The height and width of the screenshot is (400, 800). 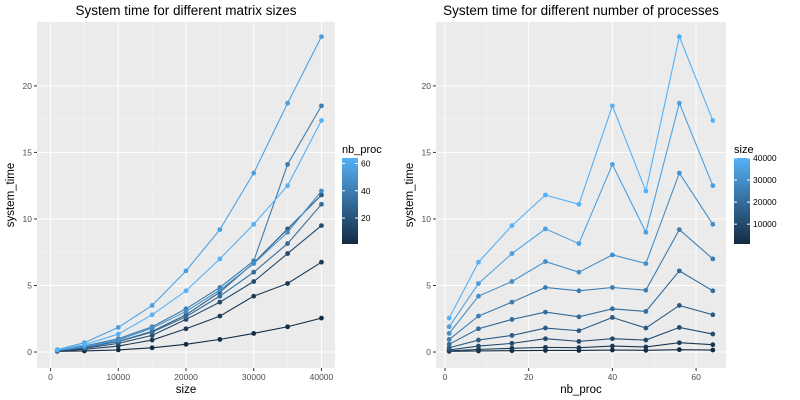 I want to click on right-y-tick-label: 5, so click(x=428, y=285).